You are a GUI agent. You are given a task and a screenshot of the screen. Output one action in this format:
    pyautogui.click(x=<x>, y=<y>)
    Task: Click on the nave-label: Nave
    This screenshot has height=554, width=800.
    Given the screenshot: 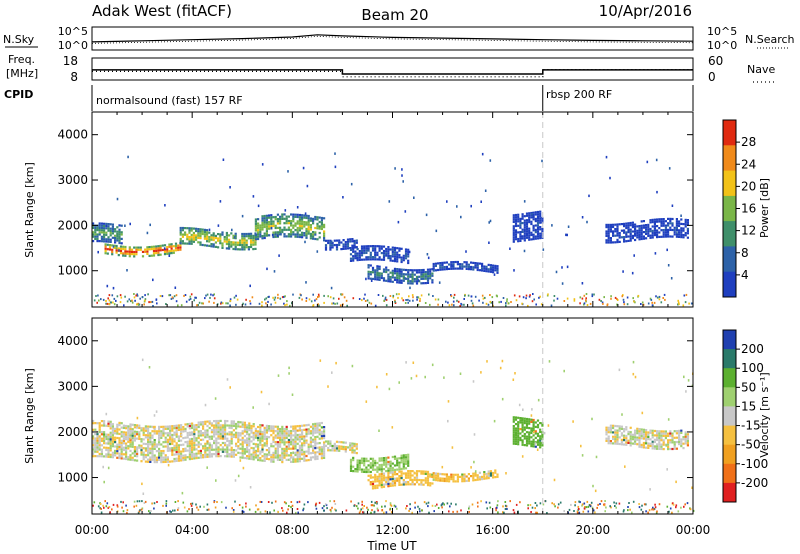 What is the action you would take?
    pyautogui.click(x=761, y=69)
    